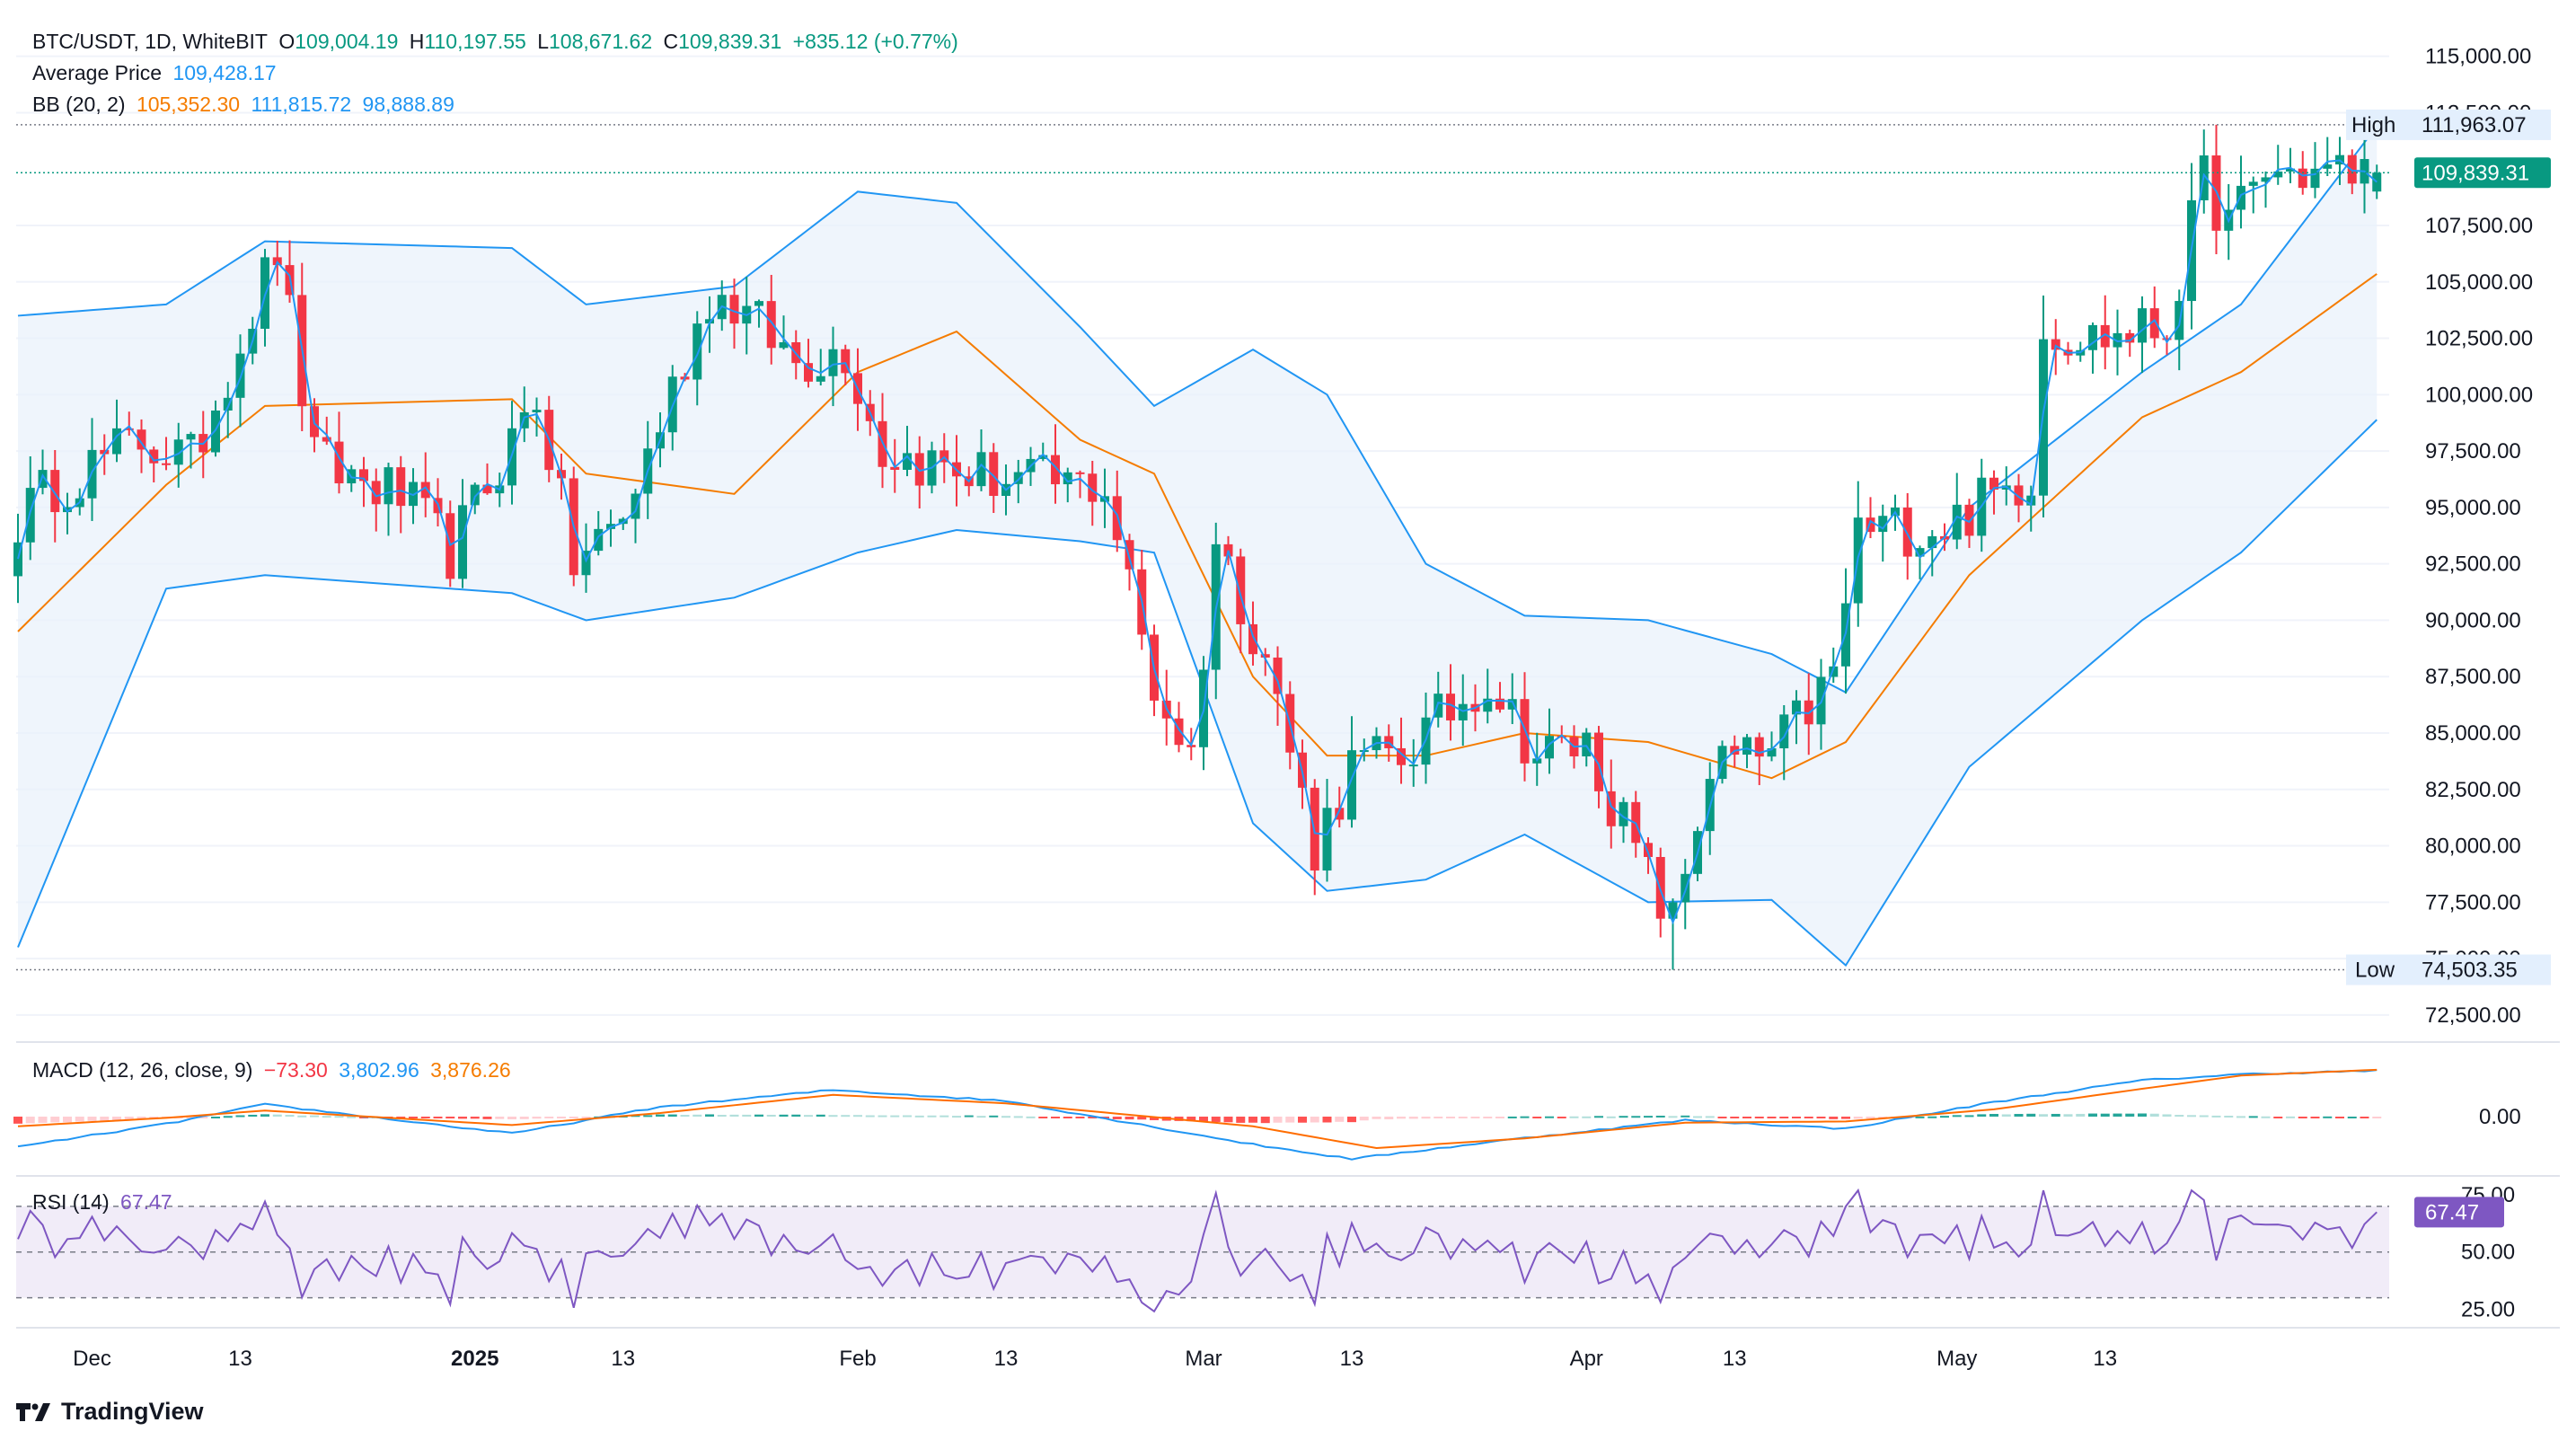 The height and width of the screenshot is (1449, 2576). Describe the element at coordinates (146, 1202) in the screenshot. I see `rsi-value: 67.47` at that location.